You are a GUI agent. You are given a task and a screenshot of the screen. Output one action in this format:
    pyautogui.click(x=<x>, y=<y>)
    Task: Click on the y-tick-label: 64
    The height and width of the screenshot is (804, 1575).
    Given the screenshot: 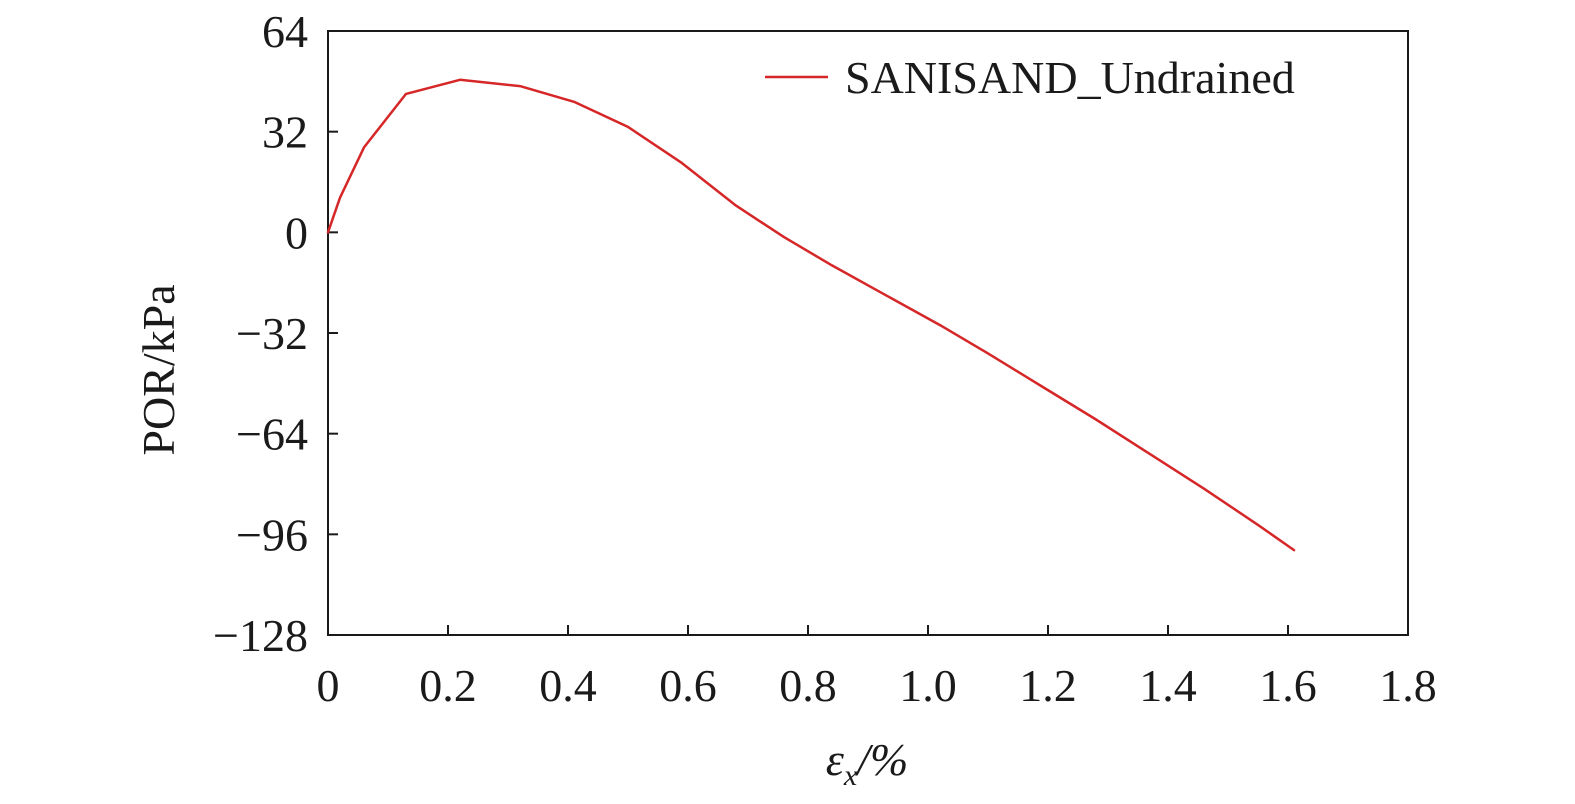 What is the action you would take?
    pyautogui.click(x=285, y=31)
    